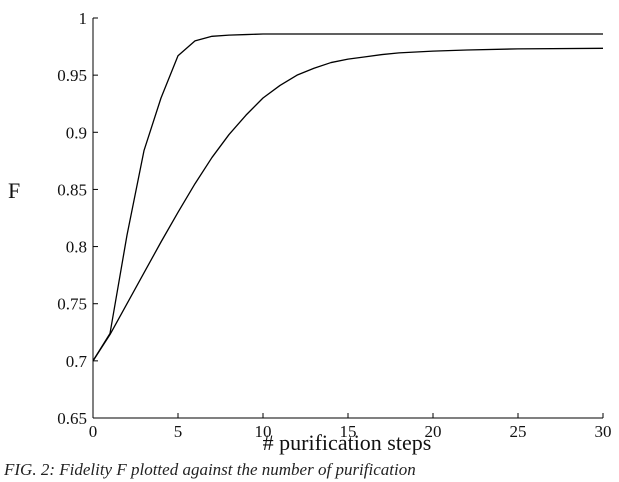  Describe the element at coordinates (603, 431) in the screenshot. I see `x-tick-label: 30` at that location.